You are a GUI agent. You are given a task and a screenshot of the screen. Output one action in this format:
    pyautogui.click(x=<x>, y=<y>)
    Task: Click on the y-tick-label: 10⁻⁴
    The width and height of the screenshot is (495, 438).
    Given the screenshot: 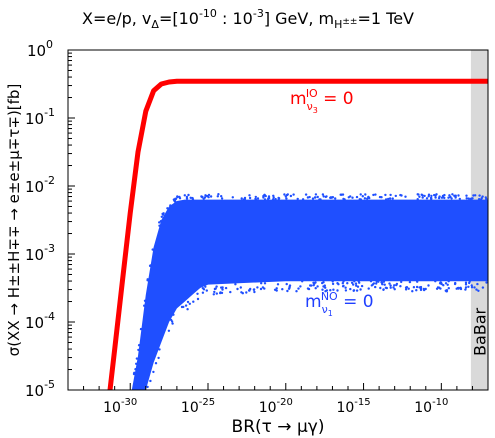 What is the action you would take?
    pyautogui.click(x=40, y=321)
    